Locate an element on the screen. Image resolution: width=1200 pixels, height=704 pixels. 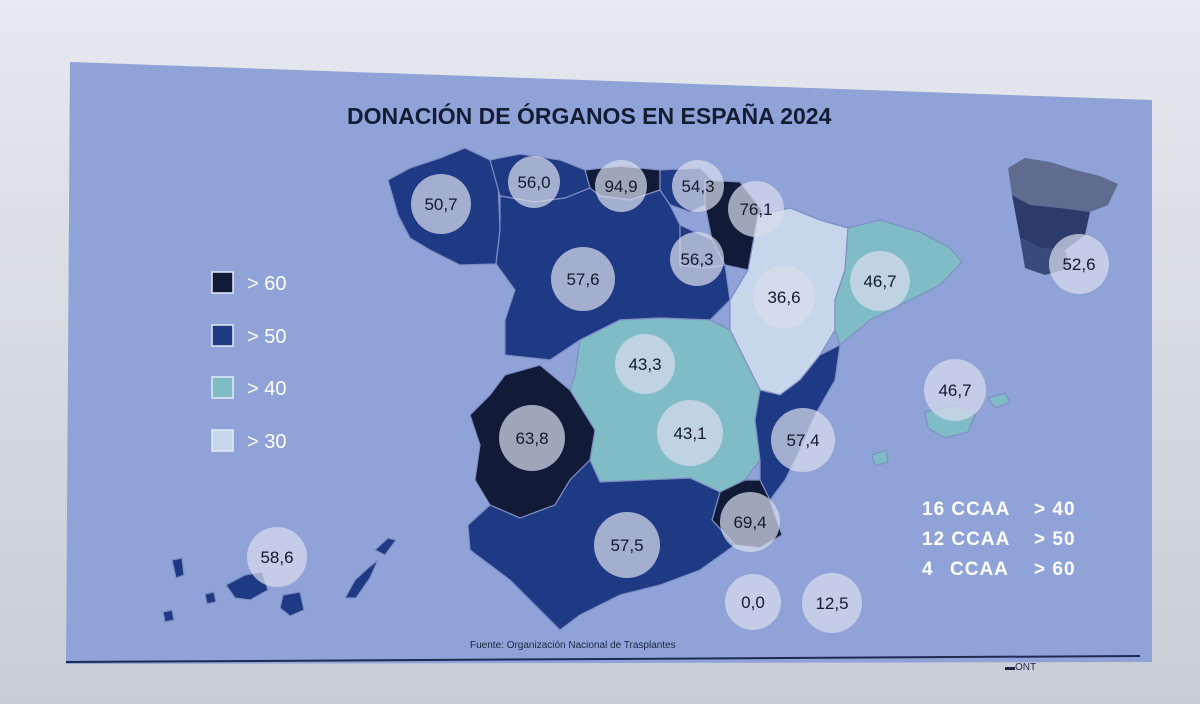
value-label: 56,0 is located at coordinates (533, 182).